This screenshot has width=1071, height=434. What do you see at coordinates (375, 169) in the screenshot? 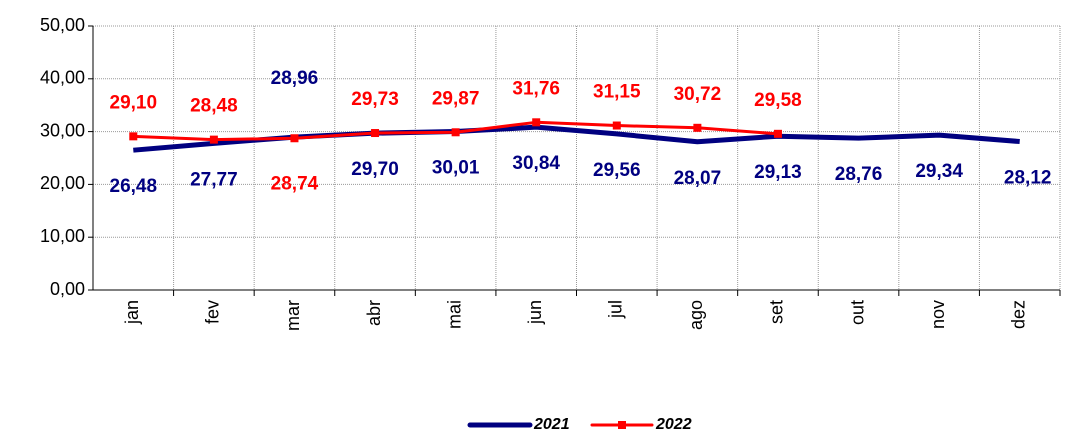
I see `data-label: 29,70` at bounding box center [375, 169].